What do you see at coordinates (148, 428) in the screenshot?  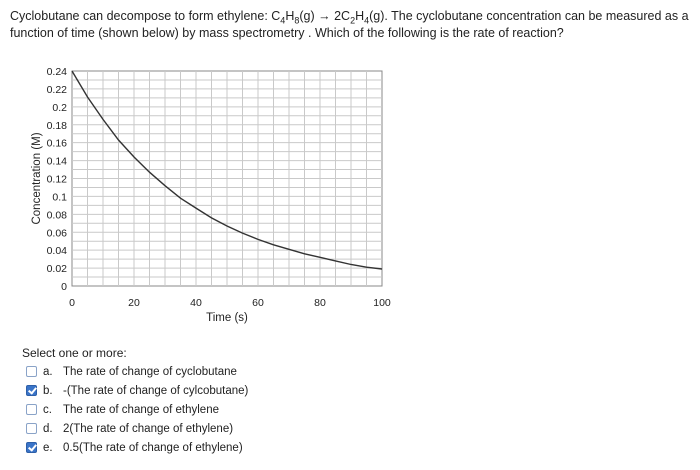 I see `option-label: 2(The rate of change of ethylene)` at bounding box center [148, 428].